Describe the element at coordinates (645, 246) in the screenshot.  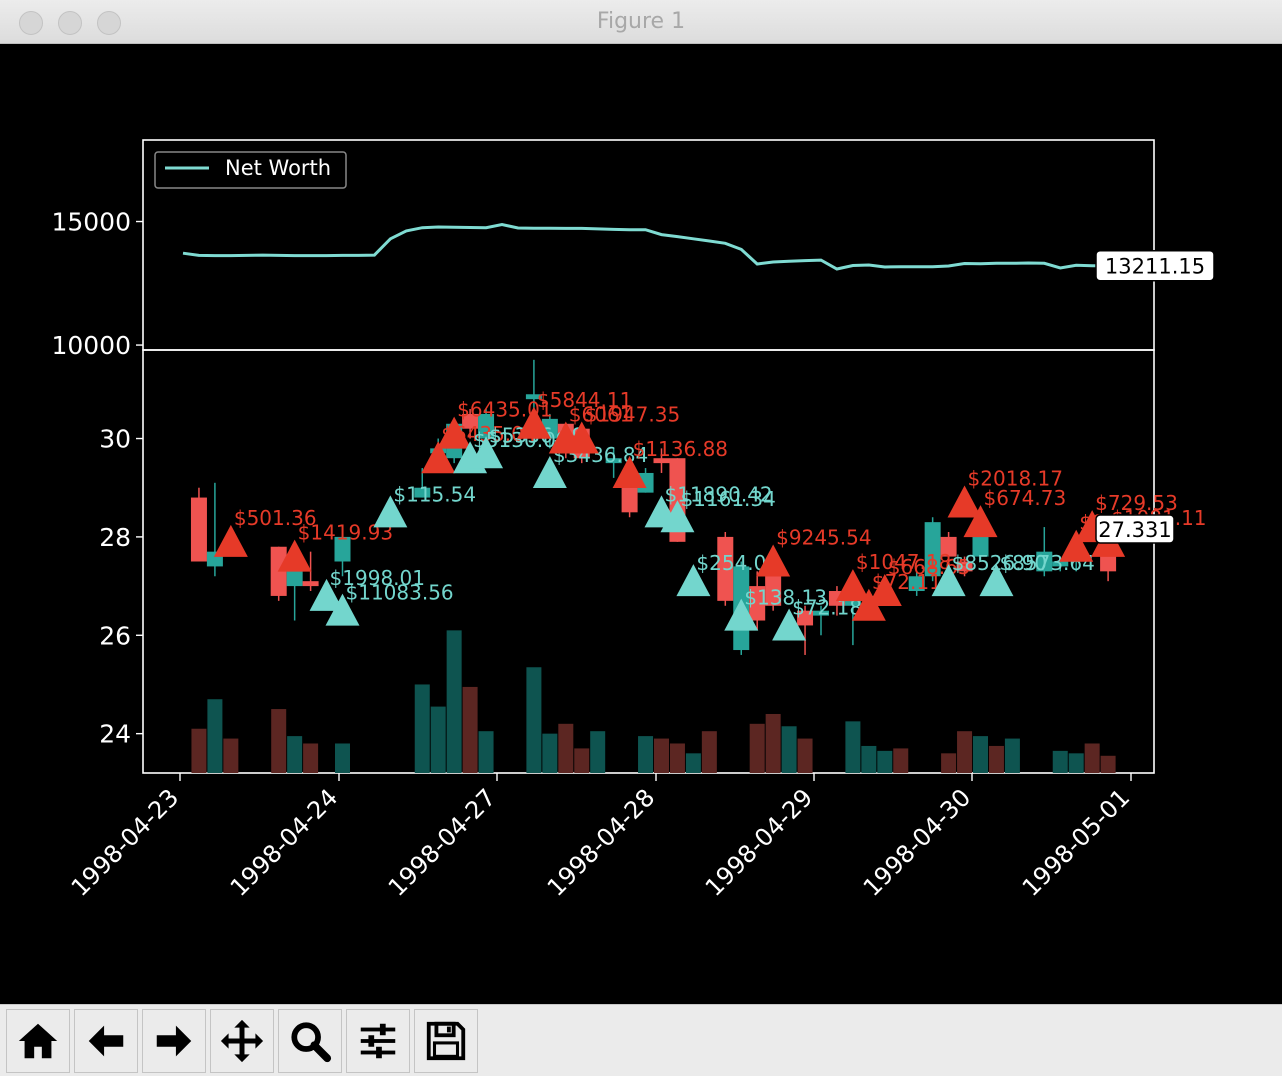
I see `net-worth-line` at that location.